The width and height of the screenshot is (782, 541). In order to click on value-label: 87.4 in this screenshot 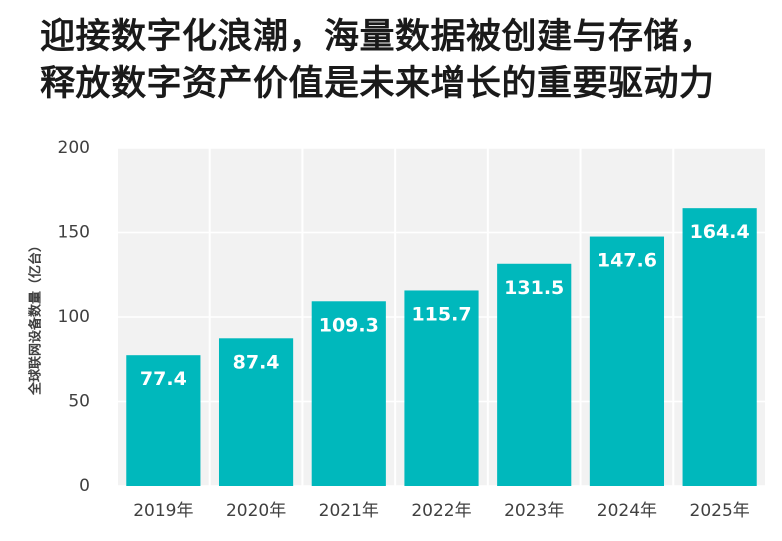, I will do `click(256, 362)`.